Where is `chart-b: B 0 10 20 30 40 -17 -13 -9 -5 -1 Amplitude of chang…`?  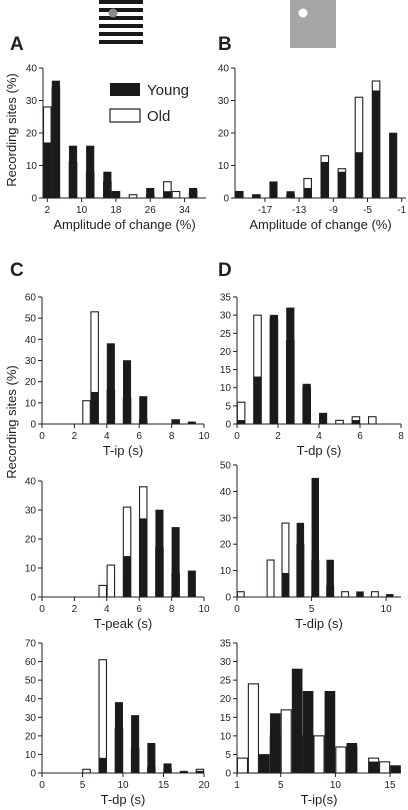 chart-b: B 0 10 20 30 40 -17 -13 -9 -5 -1 Amplitude of chang… is located at coordinates (312, 133).